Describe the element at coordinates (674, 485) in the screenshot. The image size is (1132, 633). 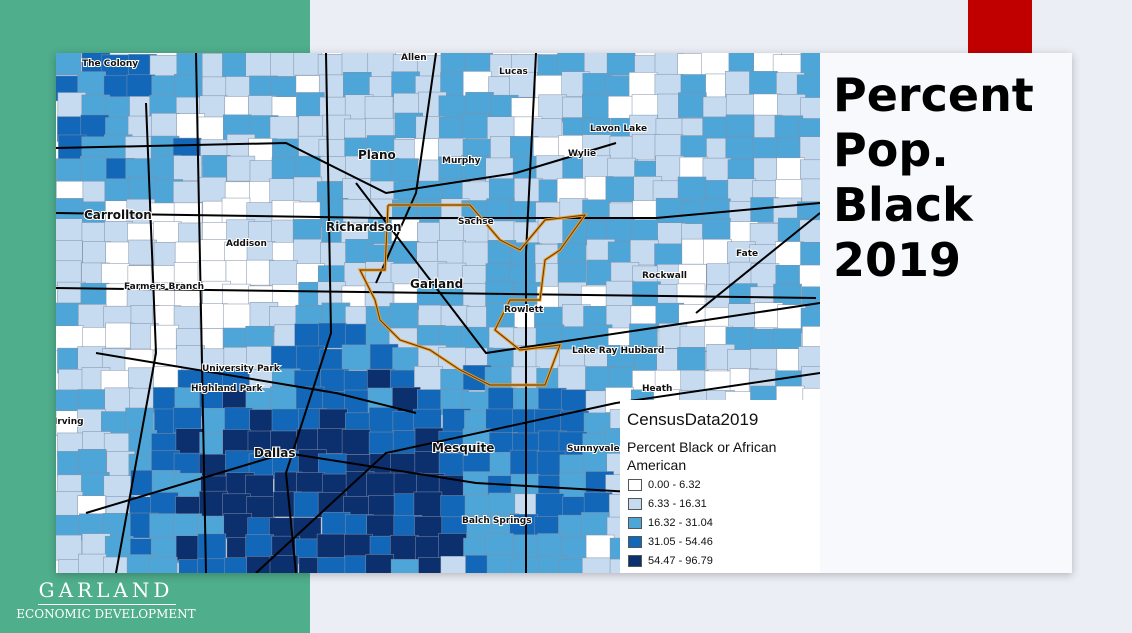
I see `legend-label: 0.00 - 6.32` at that location.